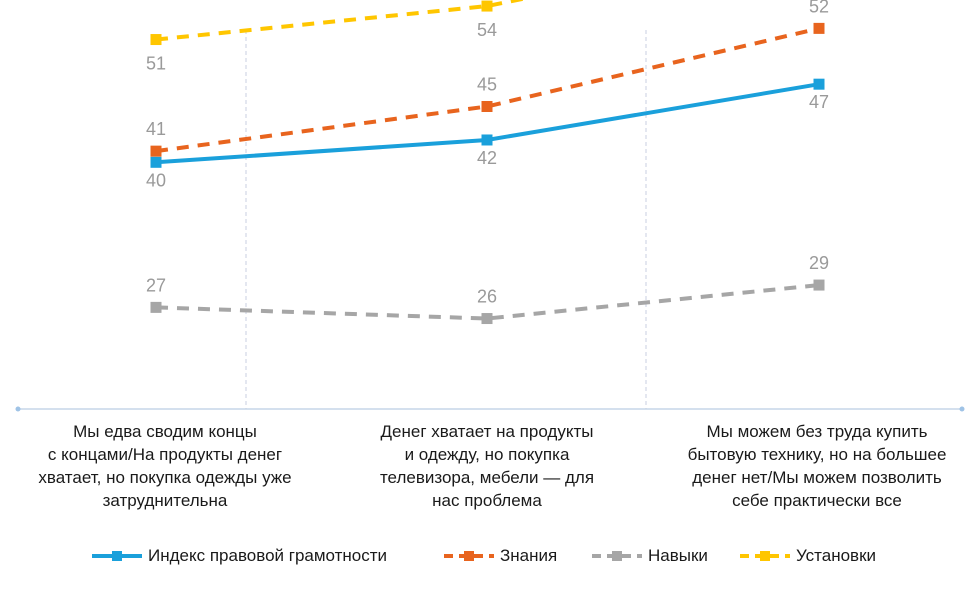 The width and height of the screenshot is (979, 603). Describe the element at coordinates (156, 64) in the screenshot. I see `data-label: 51` at that location.